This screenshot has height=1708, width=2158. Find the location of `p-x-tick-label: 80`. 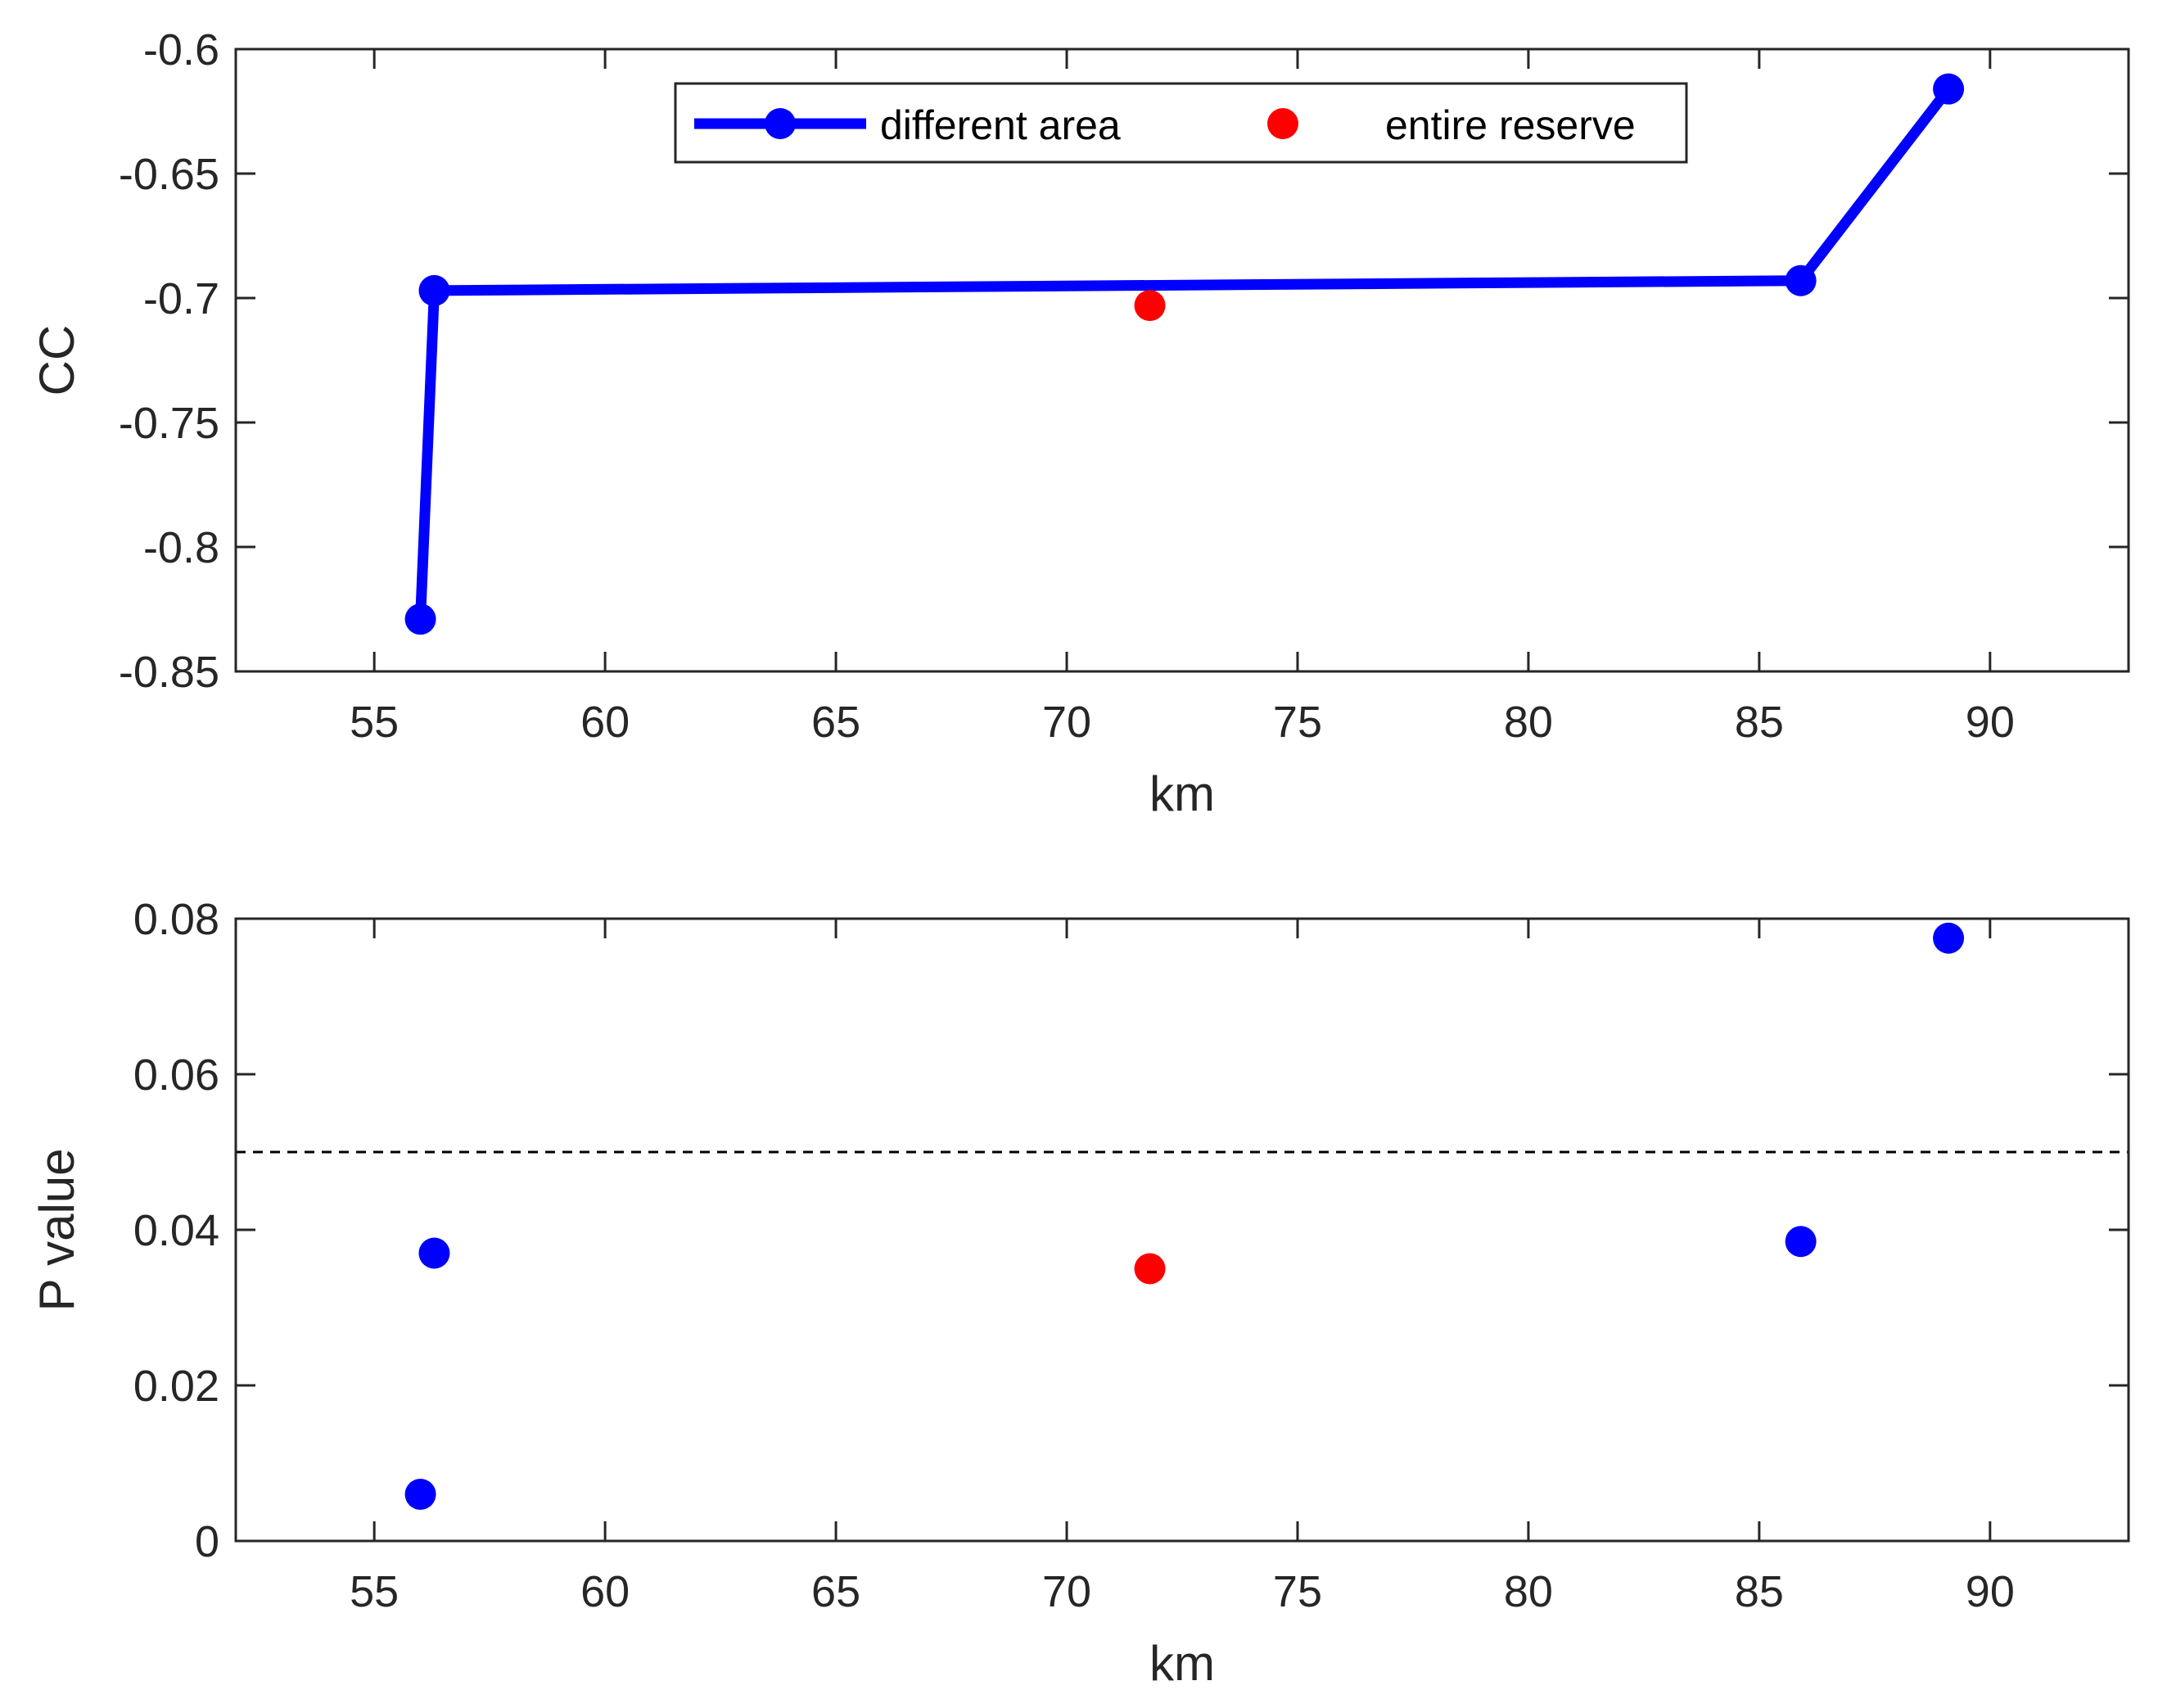

p-x-tick-label: 80 is located at coordinates (1528, 1591).